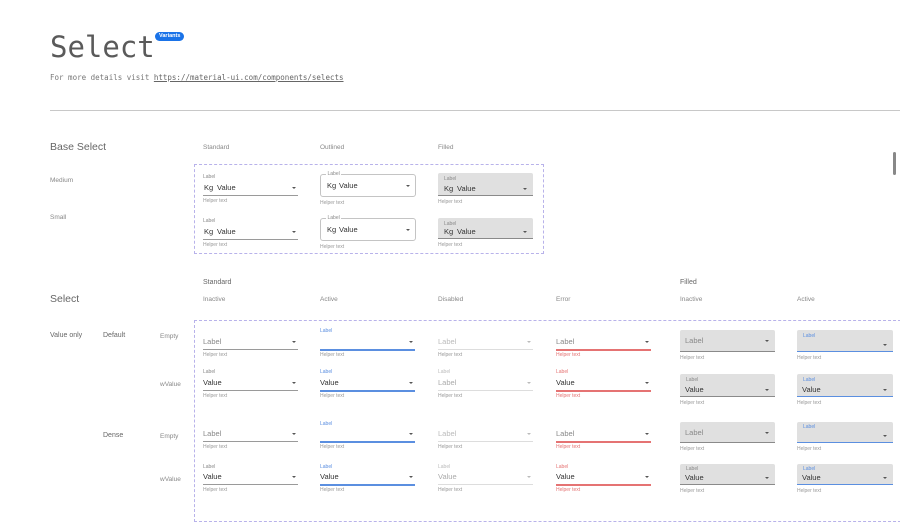 The image size is (900, 522). What do you see at coordinates (170, 479) in the screenshot?
I see `row-label-wvalue: wValue` at bounding box center [170, 479].